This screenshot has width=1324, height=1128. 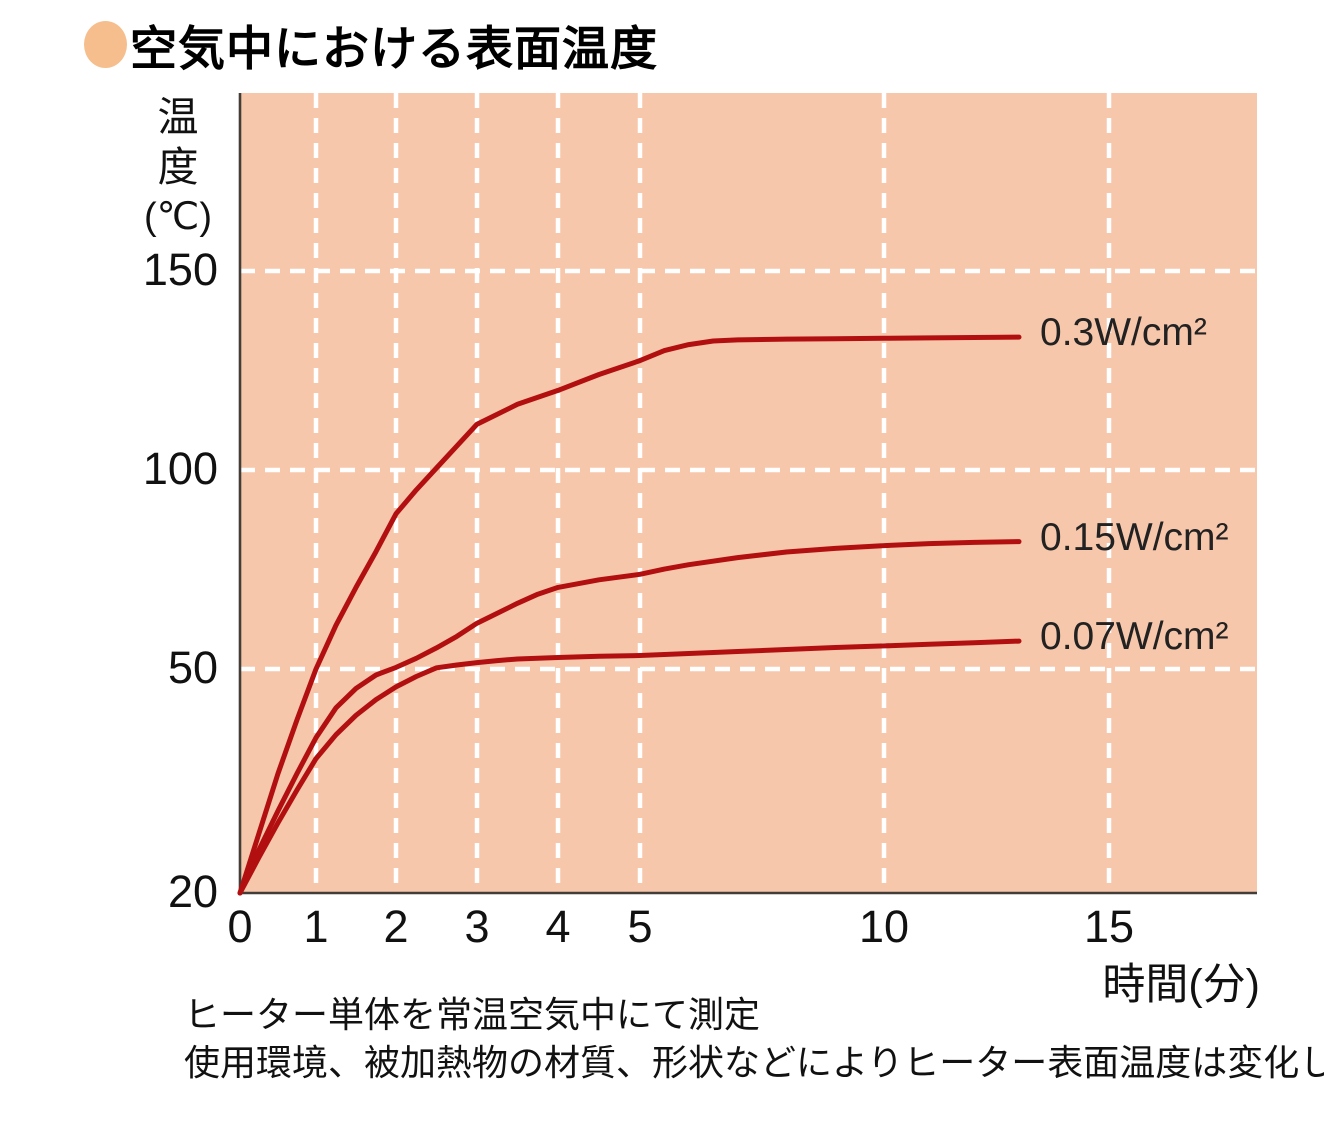 I want to click on x-tick-label: 0, so click(x=240, y=926).